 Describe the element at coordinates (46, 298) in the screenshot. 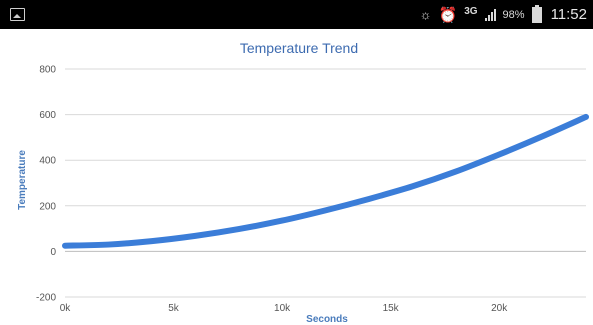

I see `y-tick-label: -200` at that location.